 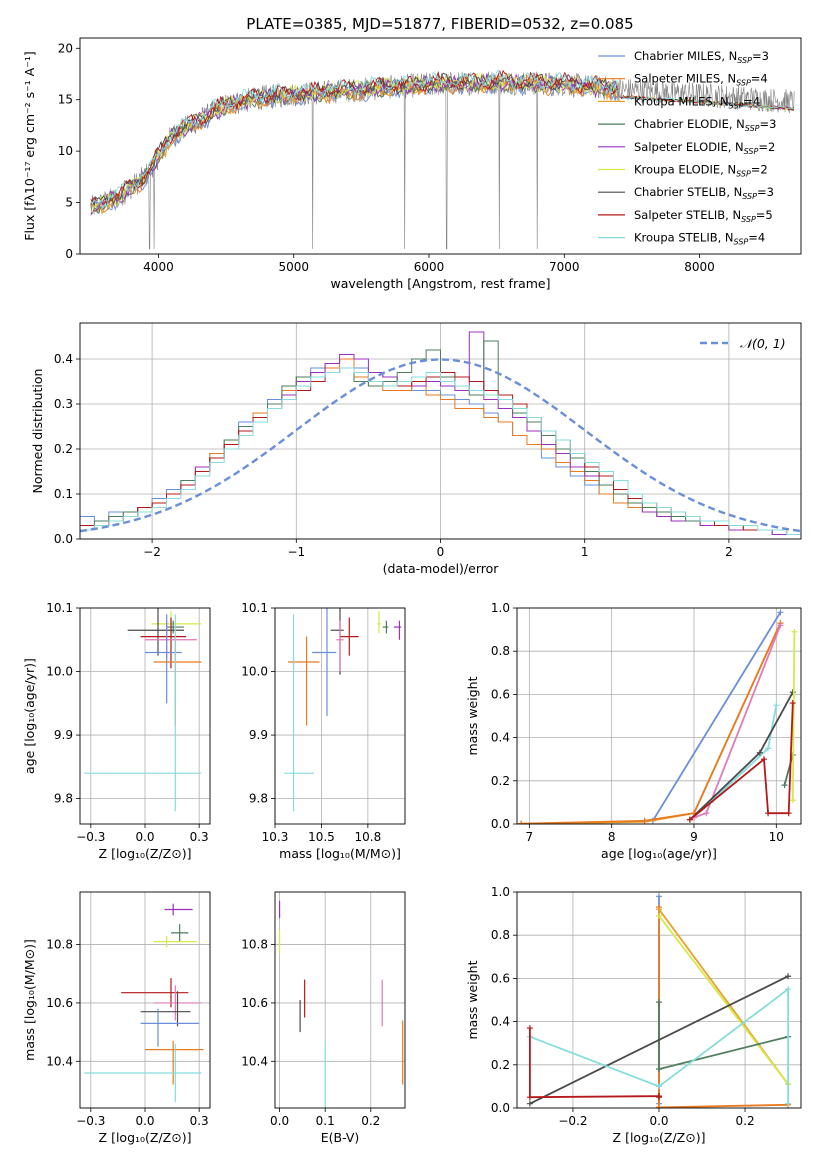 I want to click on x-tick-label: 0.3, so click(x=199, y=1121).